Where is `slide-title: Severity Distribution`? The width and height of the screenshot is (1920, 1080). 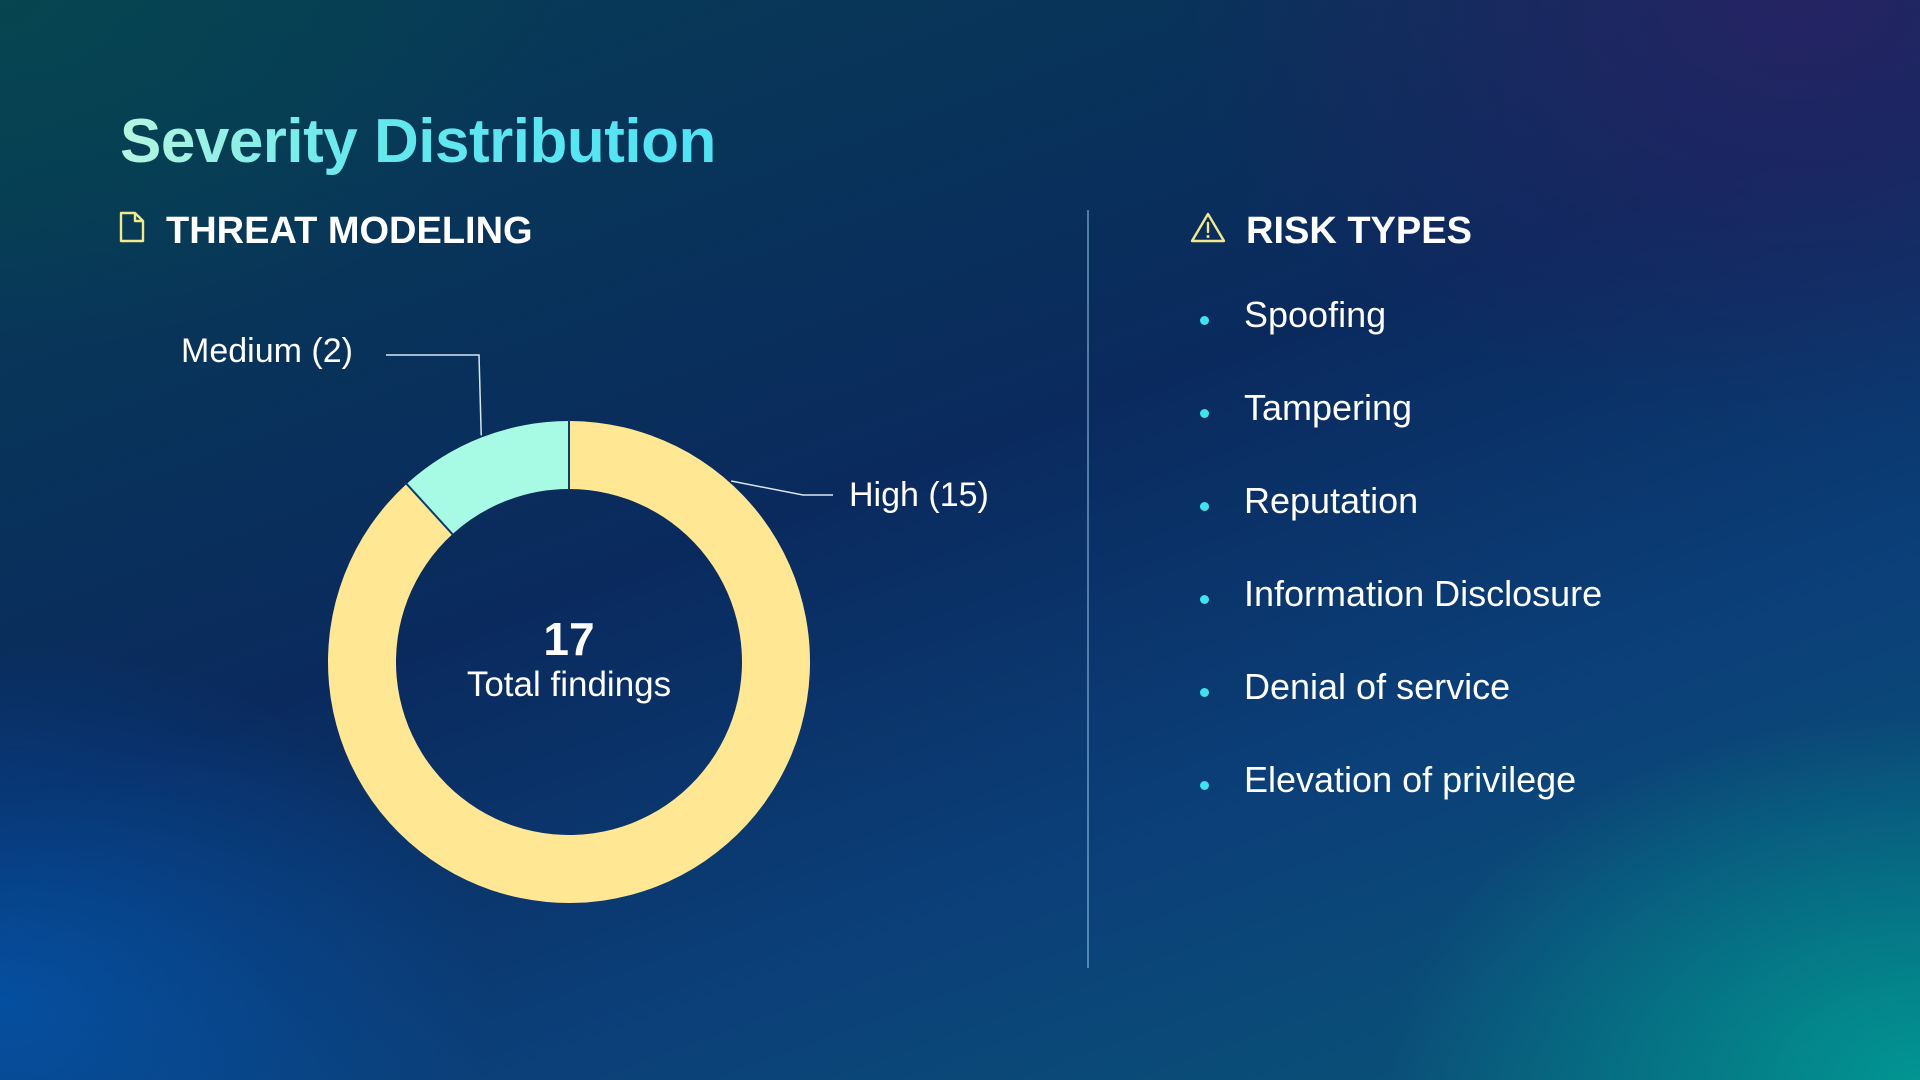
slide-title: Severity Distribution is located at coordinates (418, 141).